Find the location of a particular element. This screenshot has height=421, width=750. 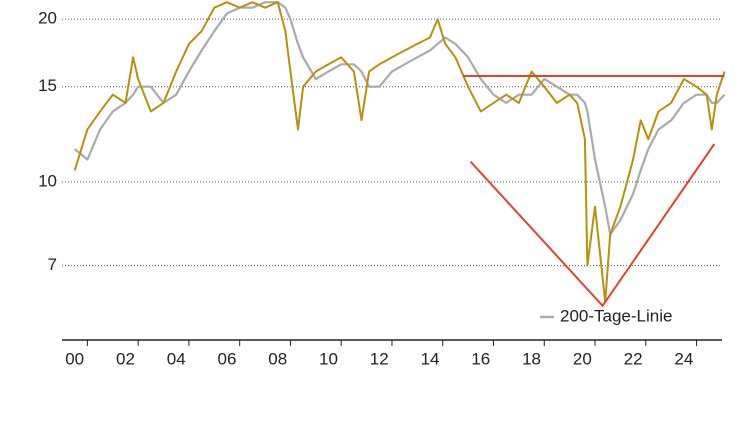

trend-line is located at coordinates (592, 225).